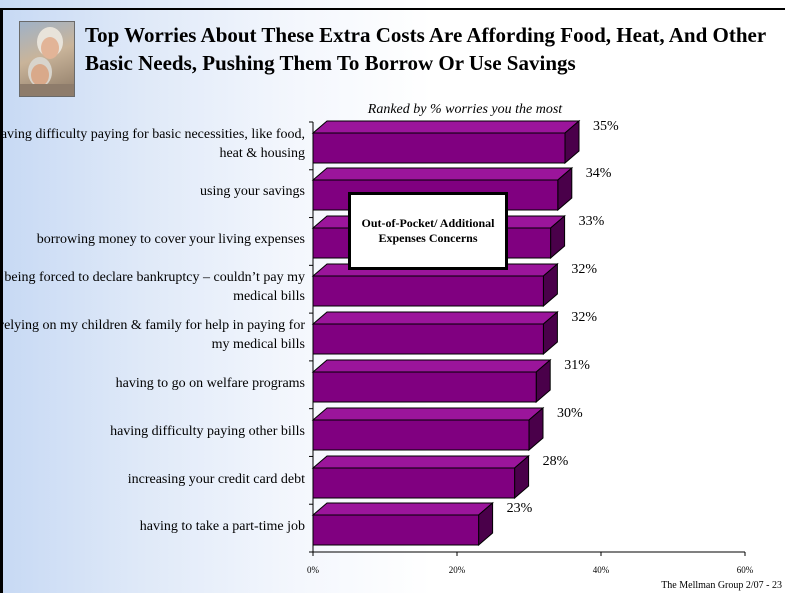 The image size is (785, 593). Describe the element at coordinates (392, 9) in the screenshot. I see `slide-top-border` at that location.